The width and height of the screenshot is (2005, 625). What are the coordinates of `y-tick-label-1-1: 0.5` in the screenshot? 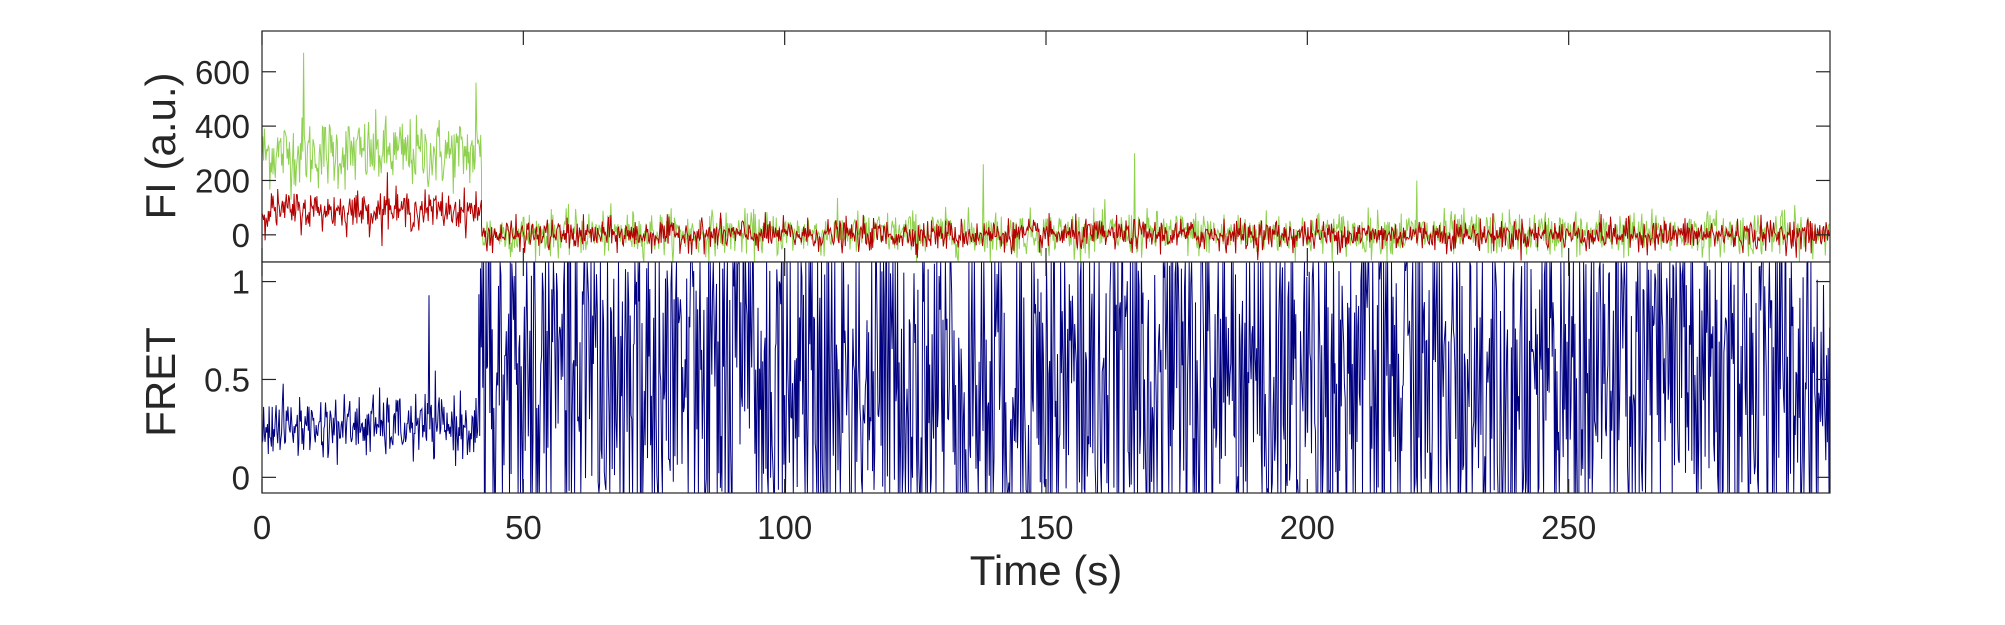 It's located at (227, 379).